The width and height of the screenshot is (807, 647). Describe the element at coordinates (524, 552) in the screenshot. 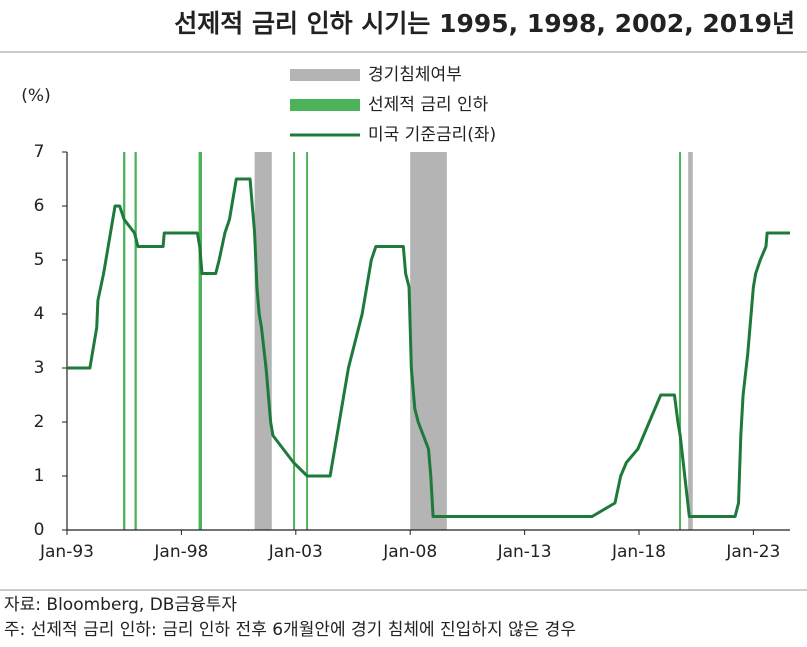

I see `x-tick-label: Jan-13` at that location.